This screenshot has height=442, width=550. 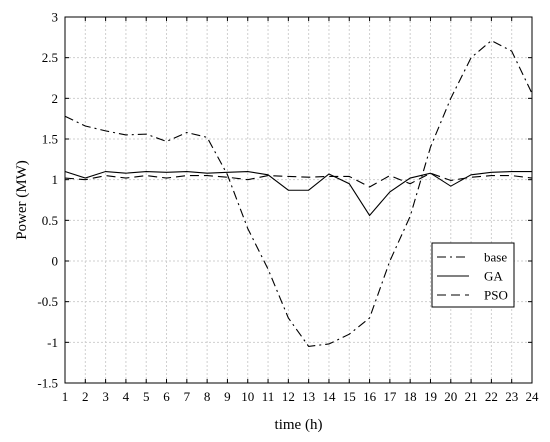 I want to click on y-axis-label: Power (MW), so click(x=22, y=200).